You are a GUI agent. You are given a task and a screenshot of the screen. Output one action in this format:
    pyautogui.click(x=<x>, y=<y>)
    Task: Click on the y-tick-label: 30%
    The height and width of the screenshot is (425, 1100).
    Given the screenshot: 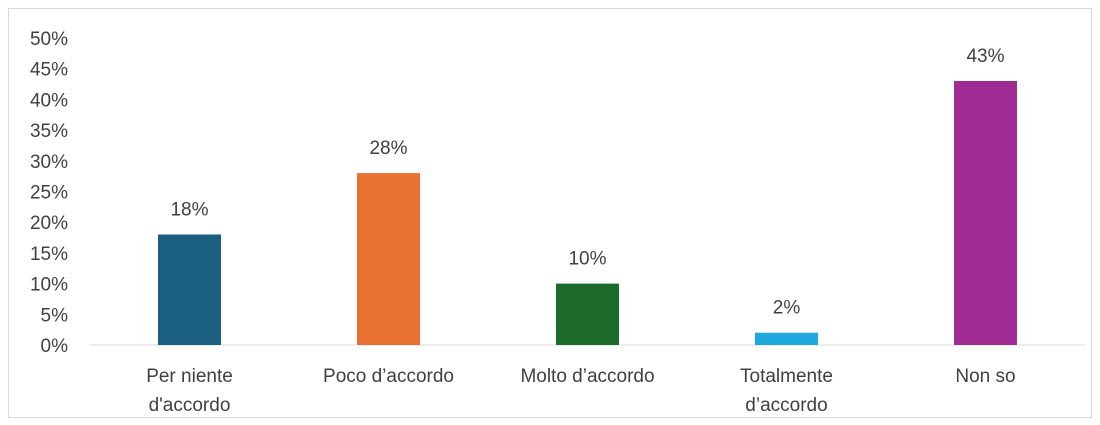 What is the action you would take?
    pyautogui.click(x=49, y=162)
    